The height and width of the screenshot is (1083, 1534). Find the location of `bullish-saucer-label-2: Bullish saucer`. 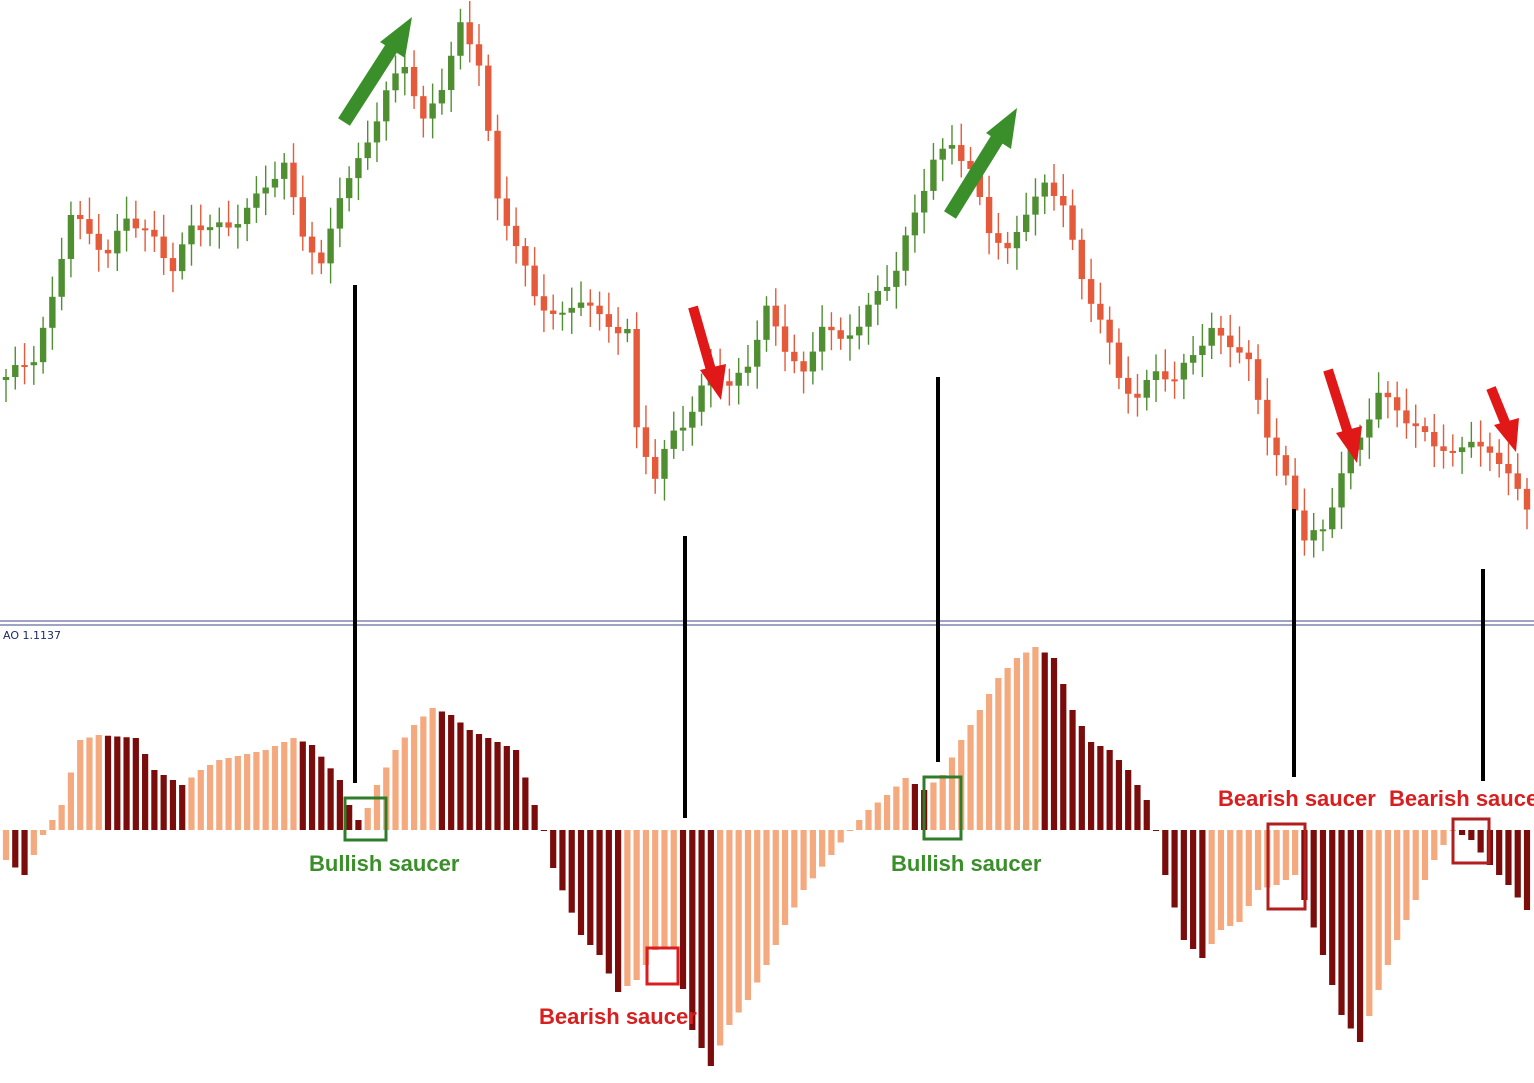

bullish-saucer-label-2: Bullish saucer is located at coordinates (966, 863).